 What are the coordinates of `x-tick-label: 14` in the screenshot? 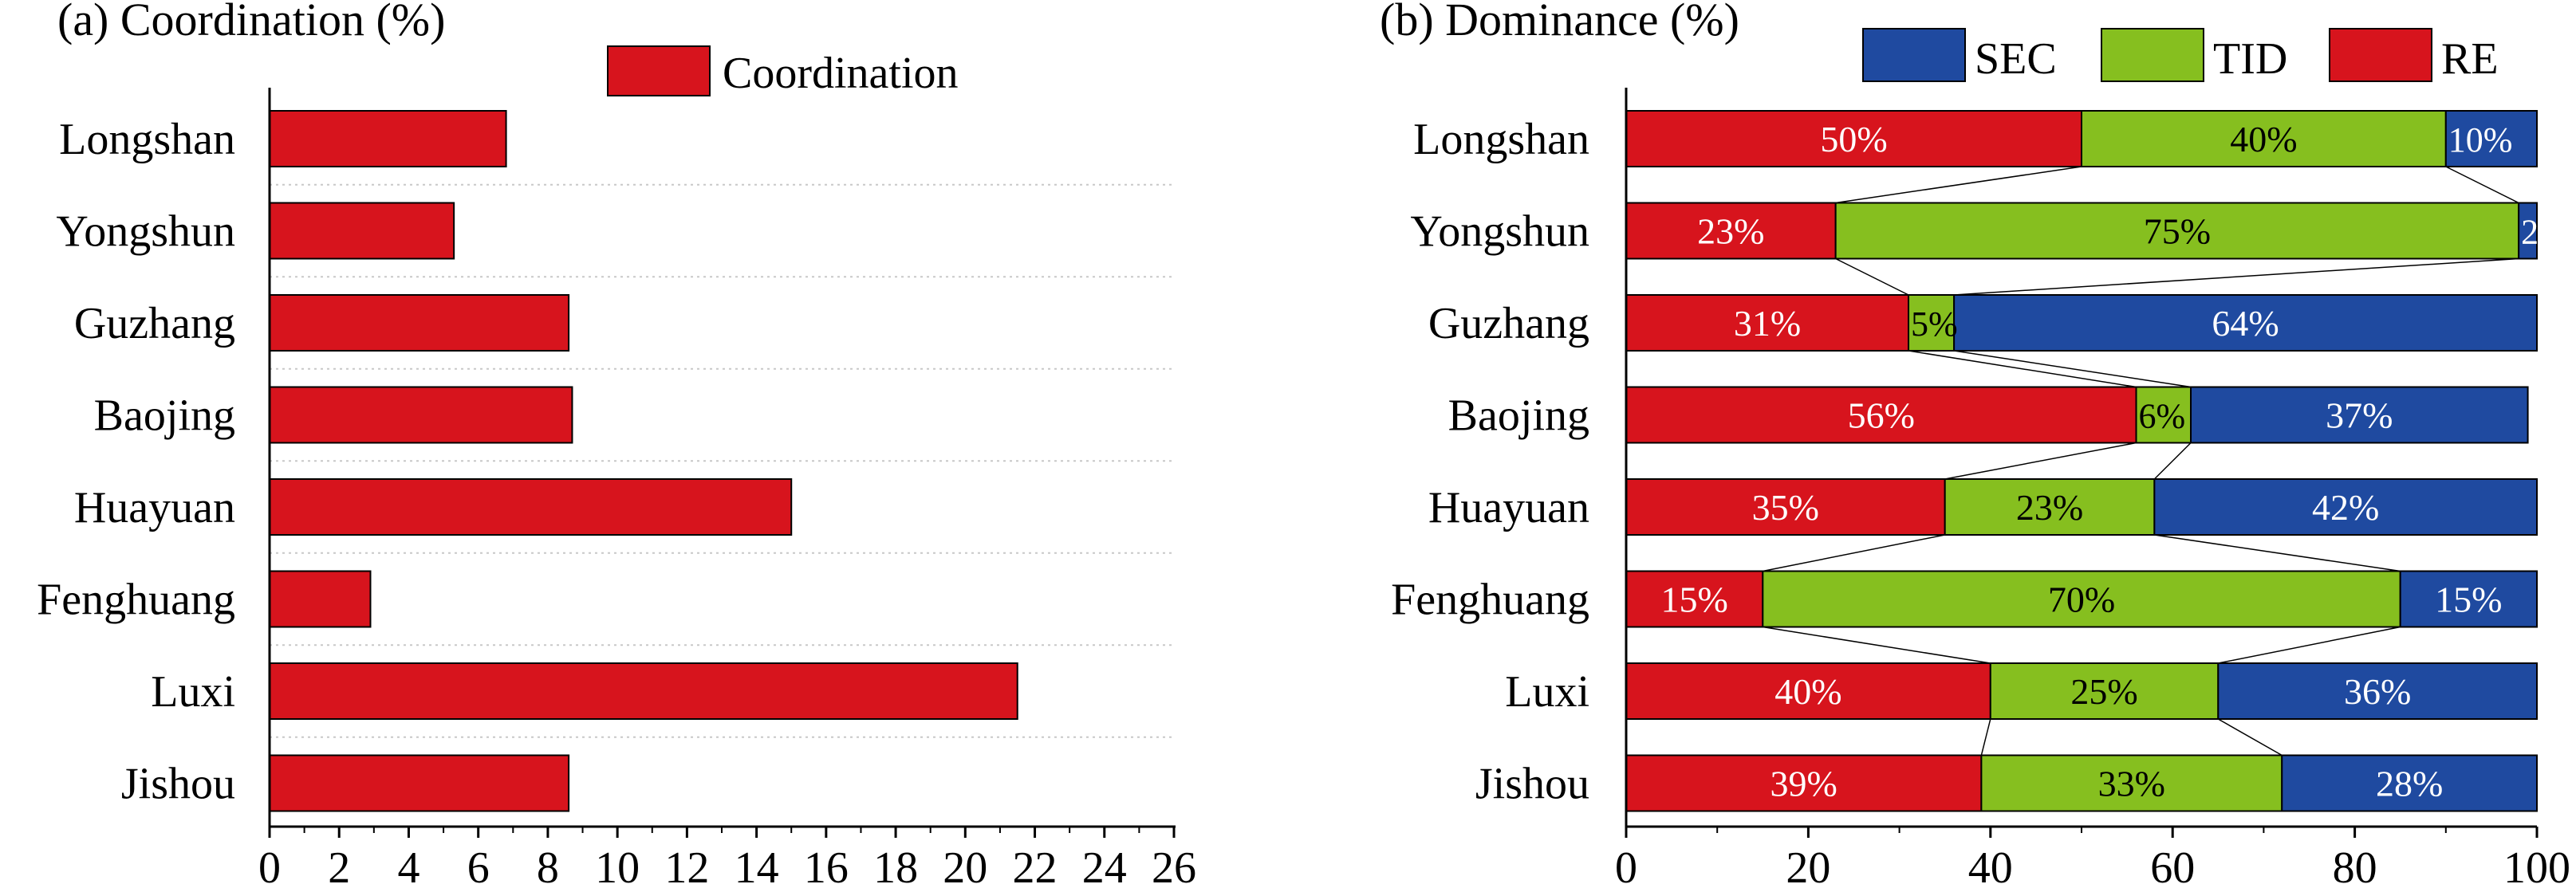 It's located at (757, 865).